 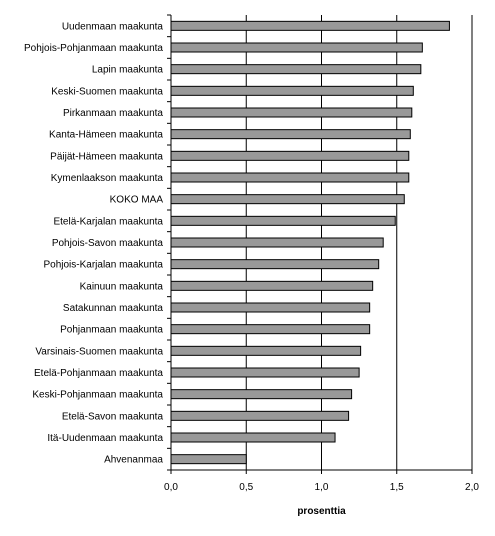 I want to click on category-label: Kainuun maakunta, so click(x=122, y=286).